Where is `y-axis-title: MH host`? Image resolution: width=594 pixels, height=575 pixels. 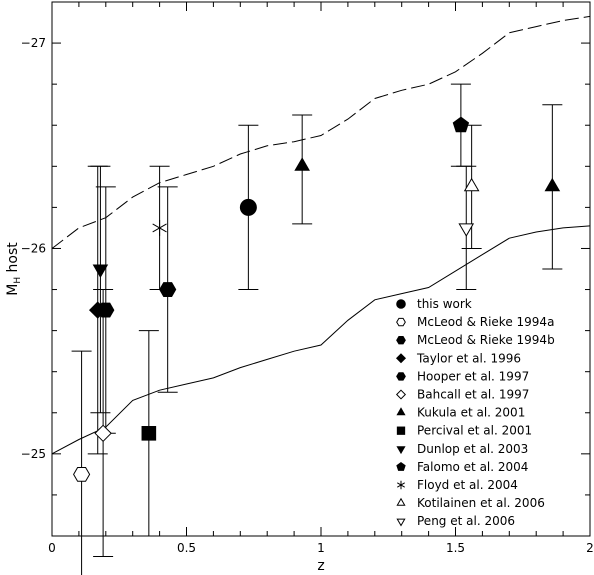 y-axis-title: MH host is located at coordinates (14, 269).